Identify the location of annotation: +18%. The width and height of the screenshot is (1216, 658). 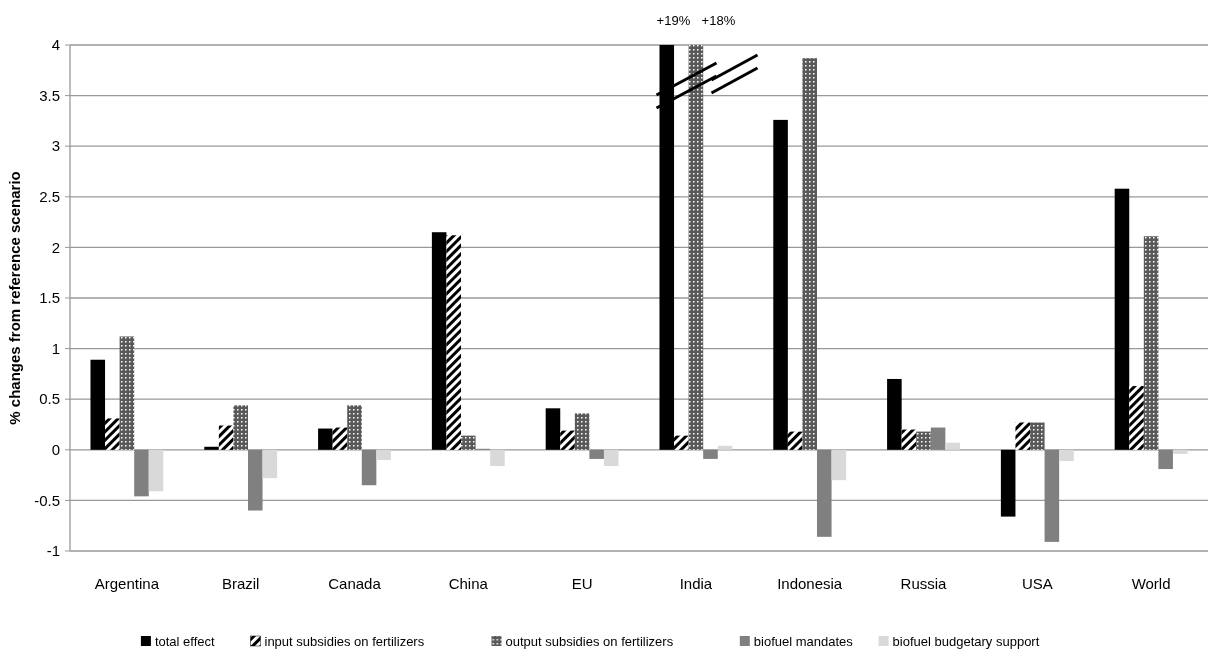
(718, 20).